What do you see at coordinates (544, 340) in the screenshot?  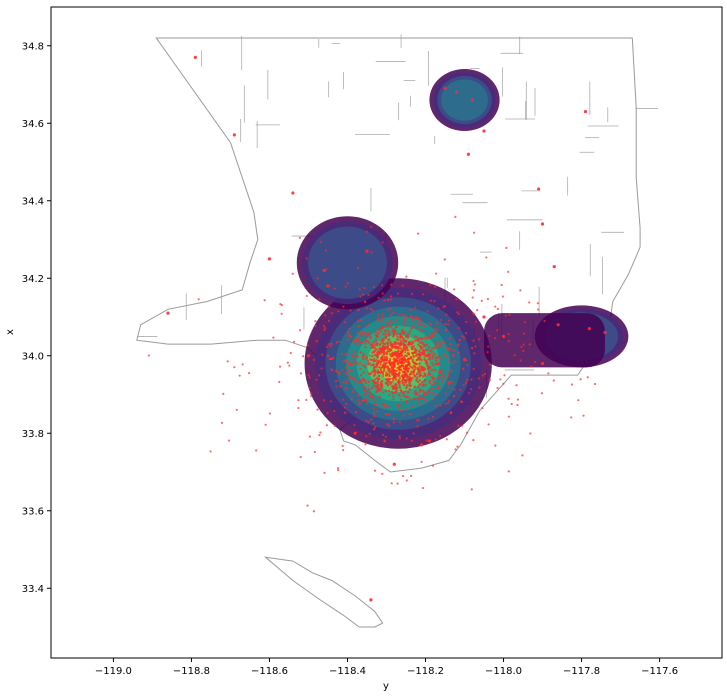 I see `kde-contour-bridge` at bounding box center [544, 340].